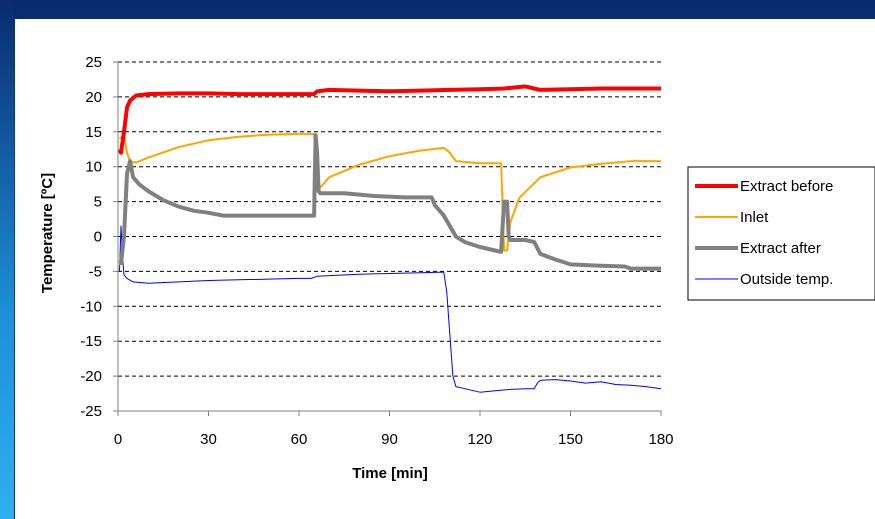  I want to click on legend-box, so click(781, 233).